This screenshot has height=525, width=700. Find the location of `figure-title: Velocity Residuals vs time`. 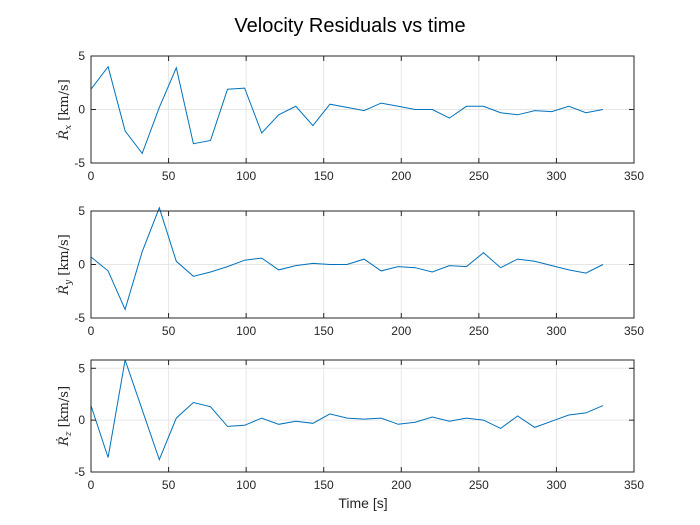

figure-title: Velocity Residuals vs time is located at coordinates (349, 26).